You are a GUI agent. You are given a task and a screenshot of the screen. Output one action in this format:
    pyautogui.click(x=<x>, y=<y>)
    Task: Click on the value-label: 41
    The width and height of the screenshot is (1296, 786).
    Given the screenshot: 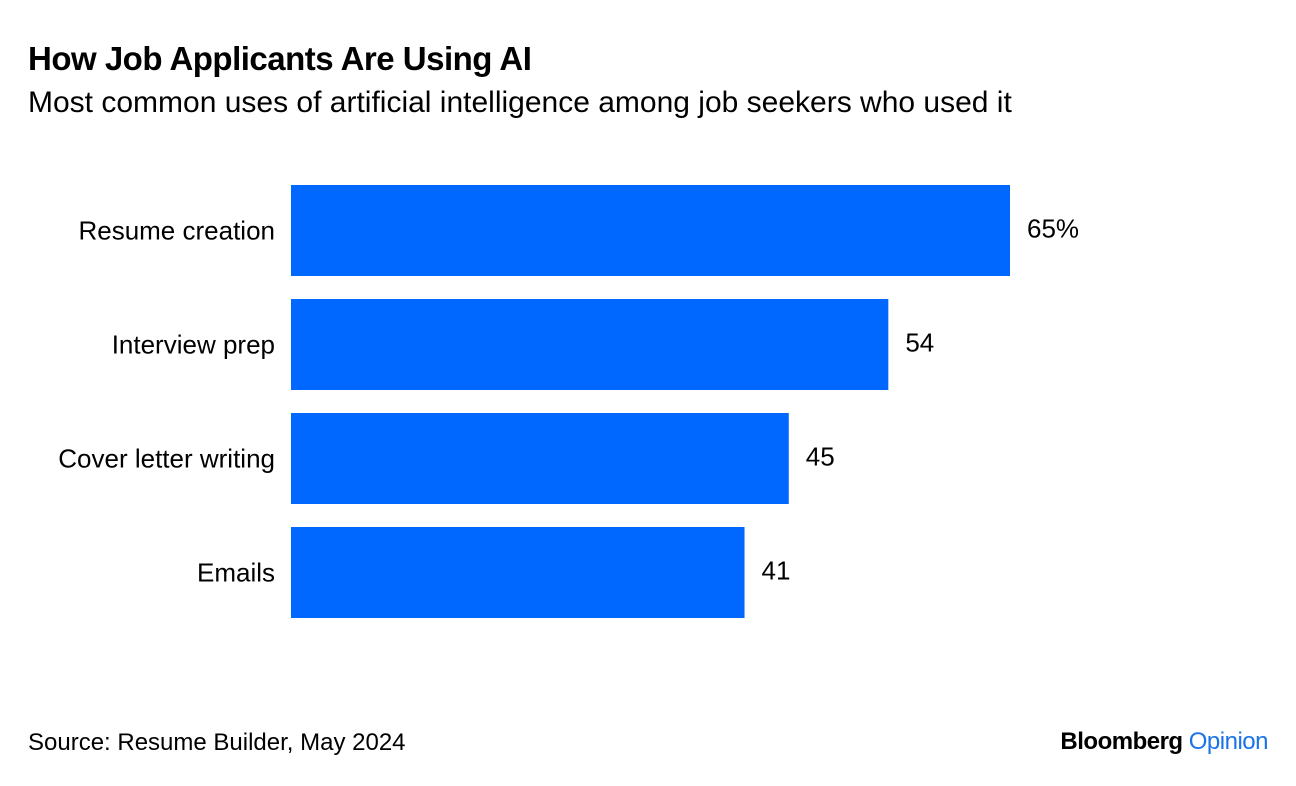 What is the action you would take?
    pyautogui.click(x=776, y=571)
    